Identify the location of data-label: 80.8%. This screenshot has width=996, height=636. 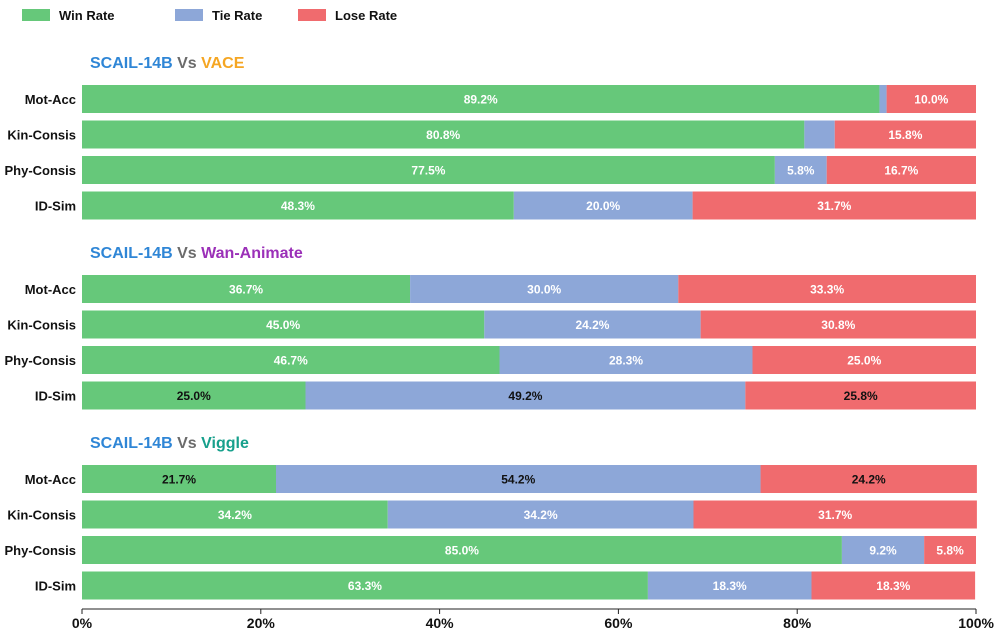
(443, 135).